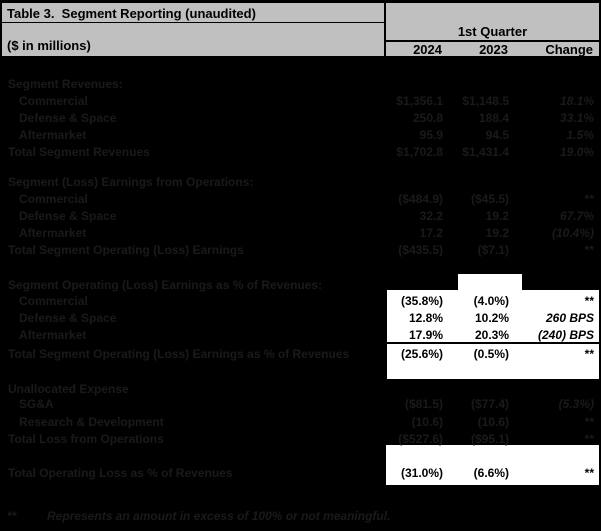 The height and width of the screenshot is (531, 601). I want to click on value-2023: ($7.1), so click(493, 249).